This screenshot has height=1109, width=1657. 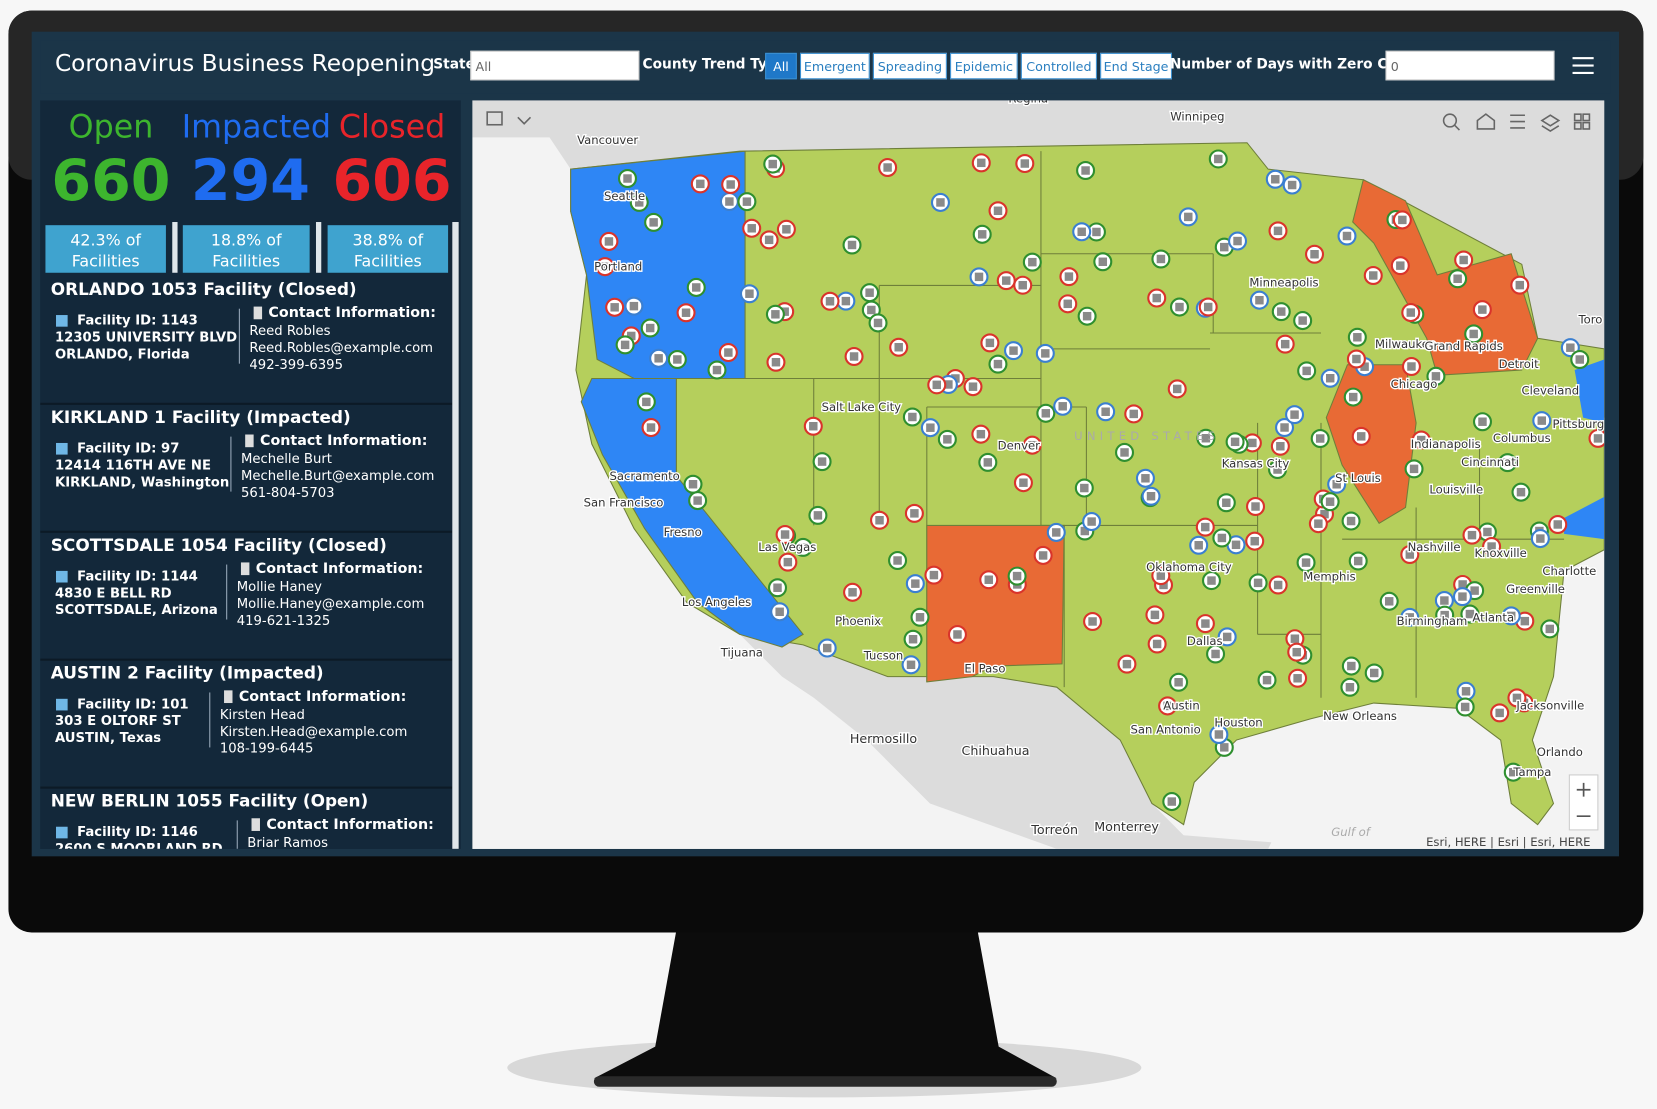 What do you see at coordinates (1517, 121) in the screenshot?
I see `legend-icon` at bounding box center [1517, 121].